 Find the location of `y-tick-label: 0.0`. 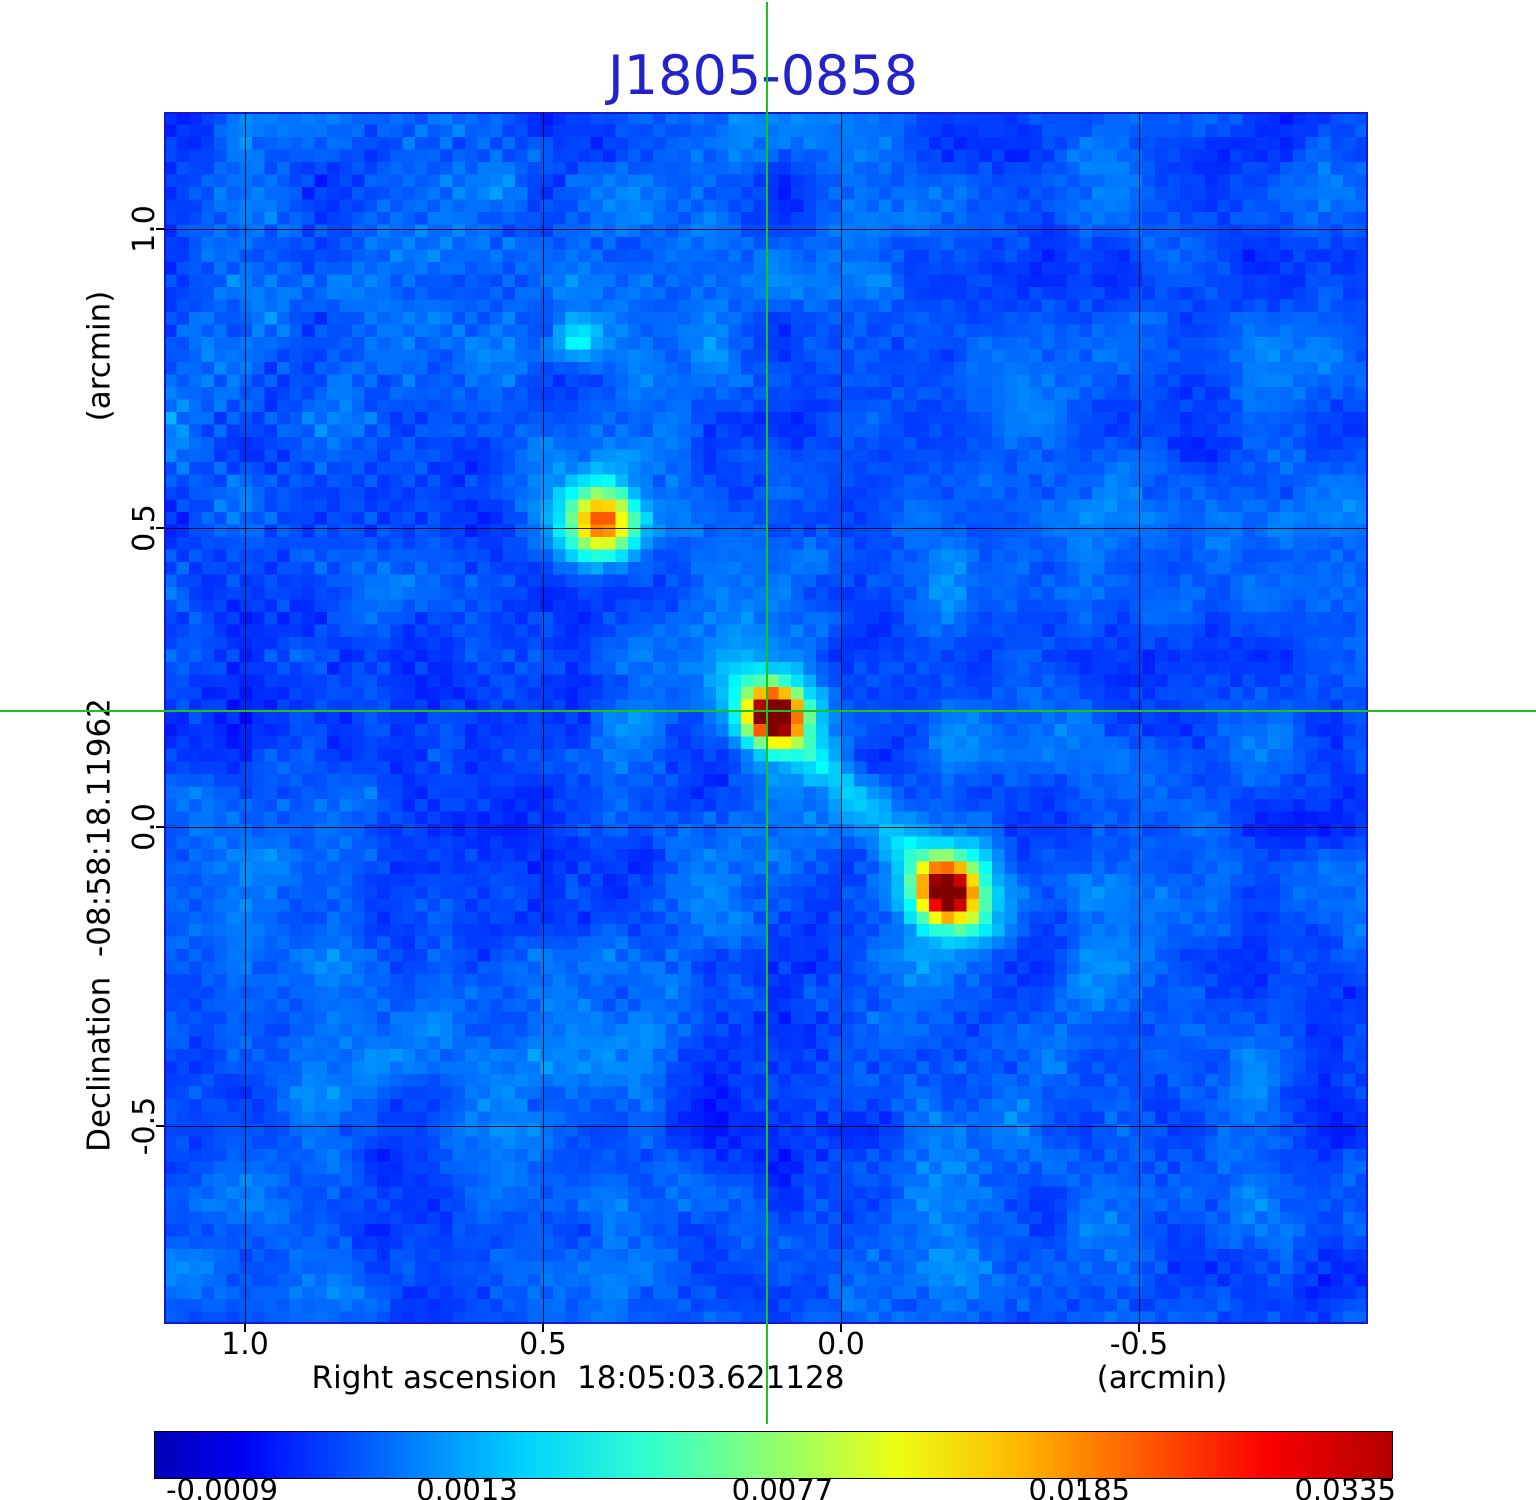

y-tick-label: 0.0 is located at coordinates (144, 827).